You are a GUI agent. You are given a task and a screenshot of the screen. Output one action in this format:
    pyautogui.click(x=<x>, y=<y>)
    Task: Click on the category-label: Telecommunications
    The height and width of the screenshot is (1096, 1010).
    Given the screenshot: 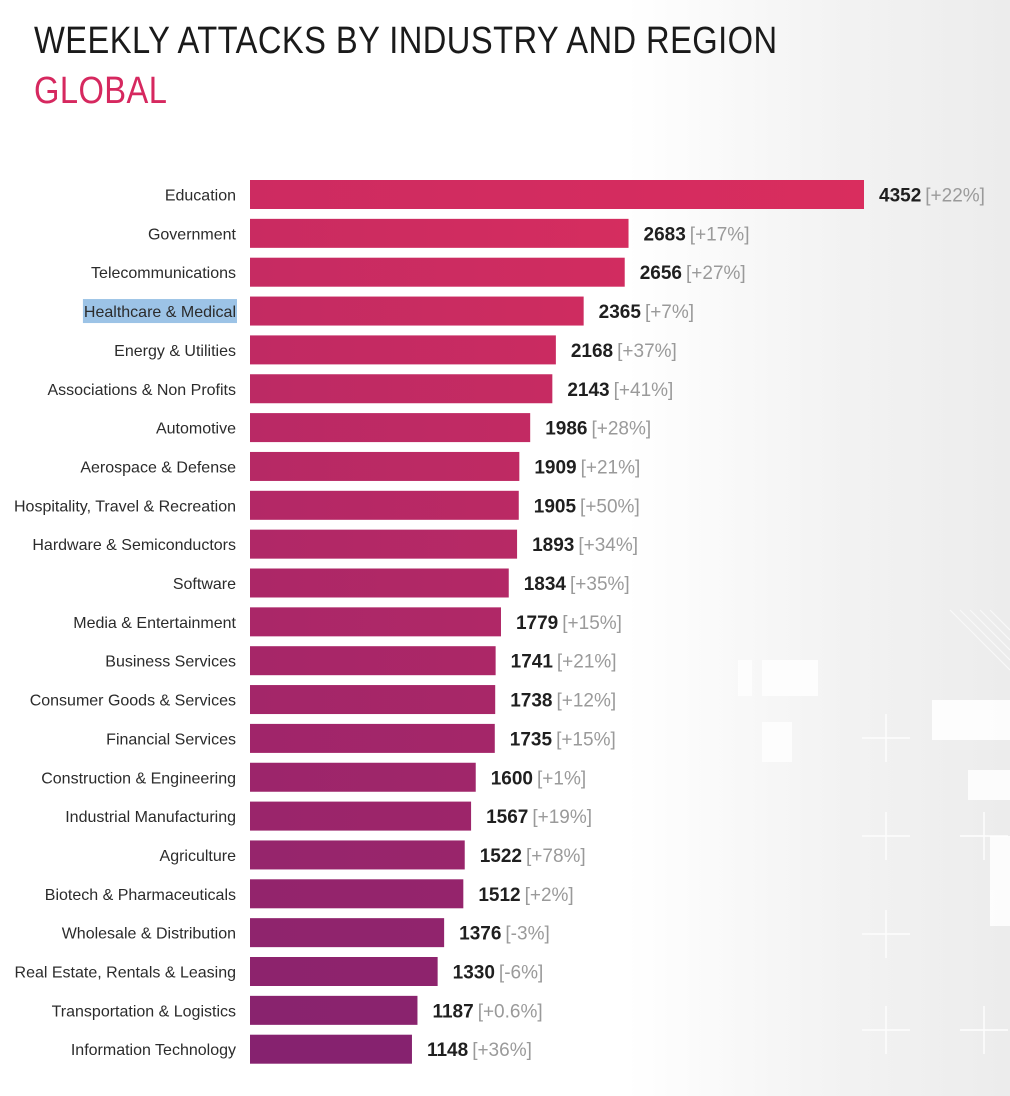 What is the action you would take?
    pyautogui.click(x=163, y=273)
    